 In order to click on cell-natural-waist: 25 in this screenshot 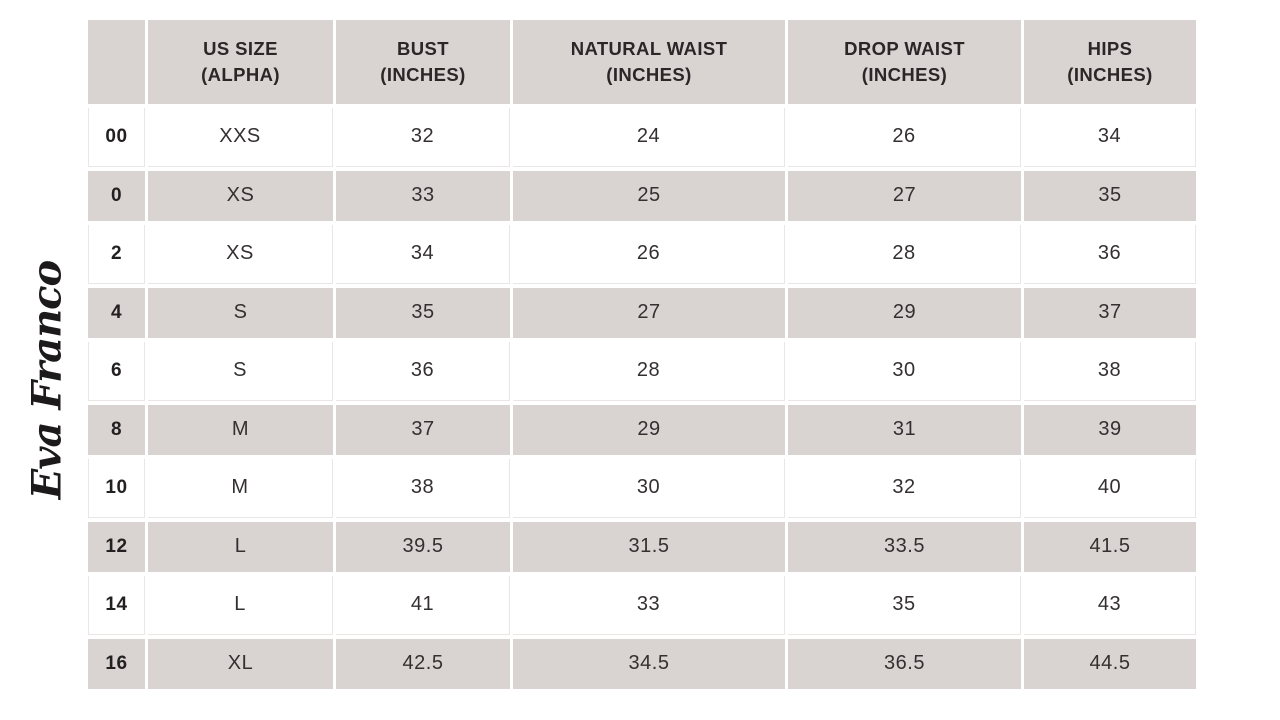, I will do `click(649, 195)`.